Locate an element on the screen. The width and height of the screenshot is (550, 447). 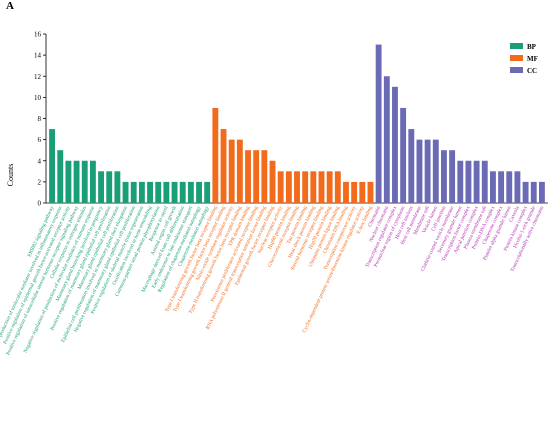
legend-label-cc: CC is located at coordinates (532, 71).